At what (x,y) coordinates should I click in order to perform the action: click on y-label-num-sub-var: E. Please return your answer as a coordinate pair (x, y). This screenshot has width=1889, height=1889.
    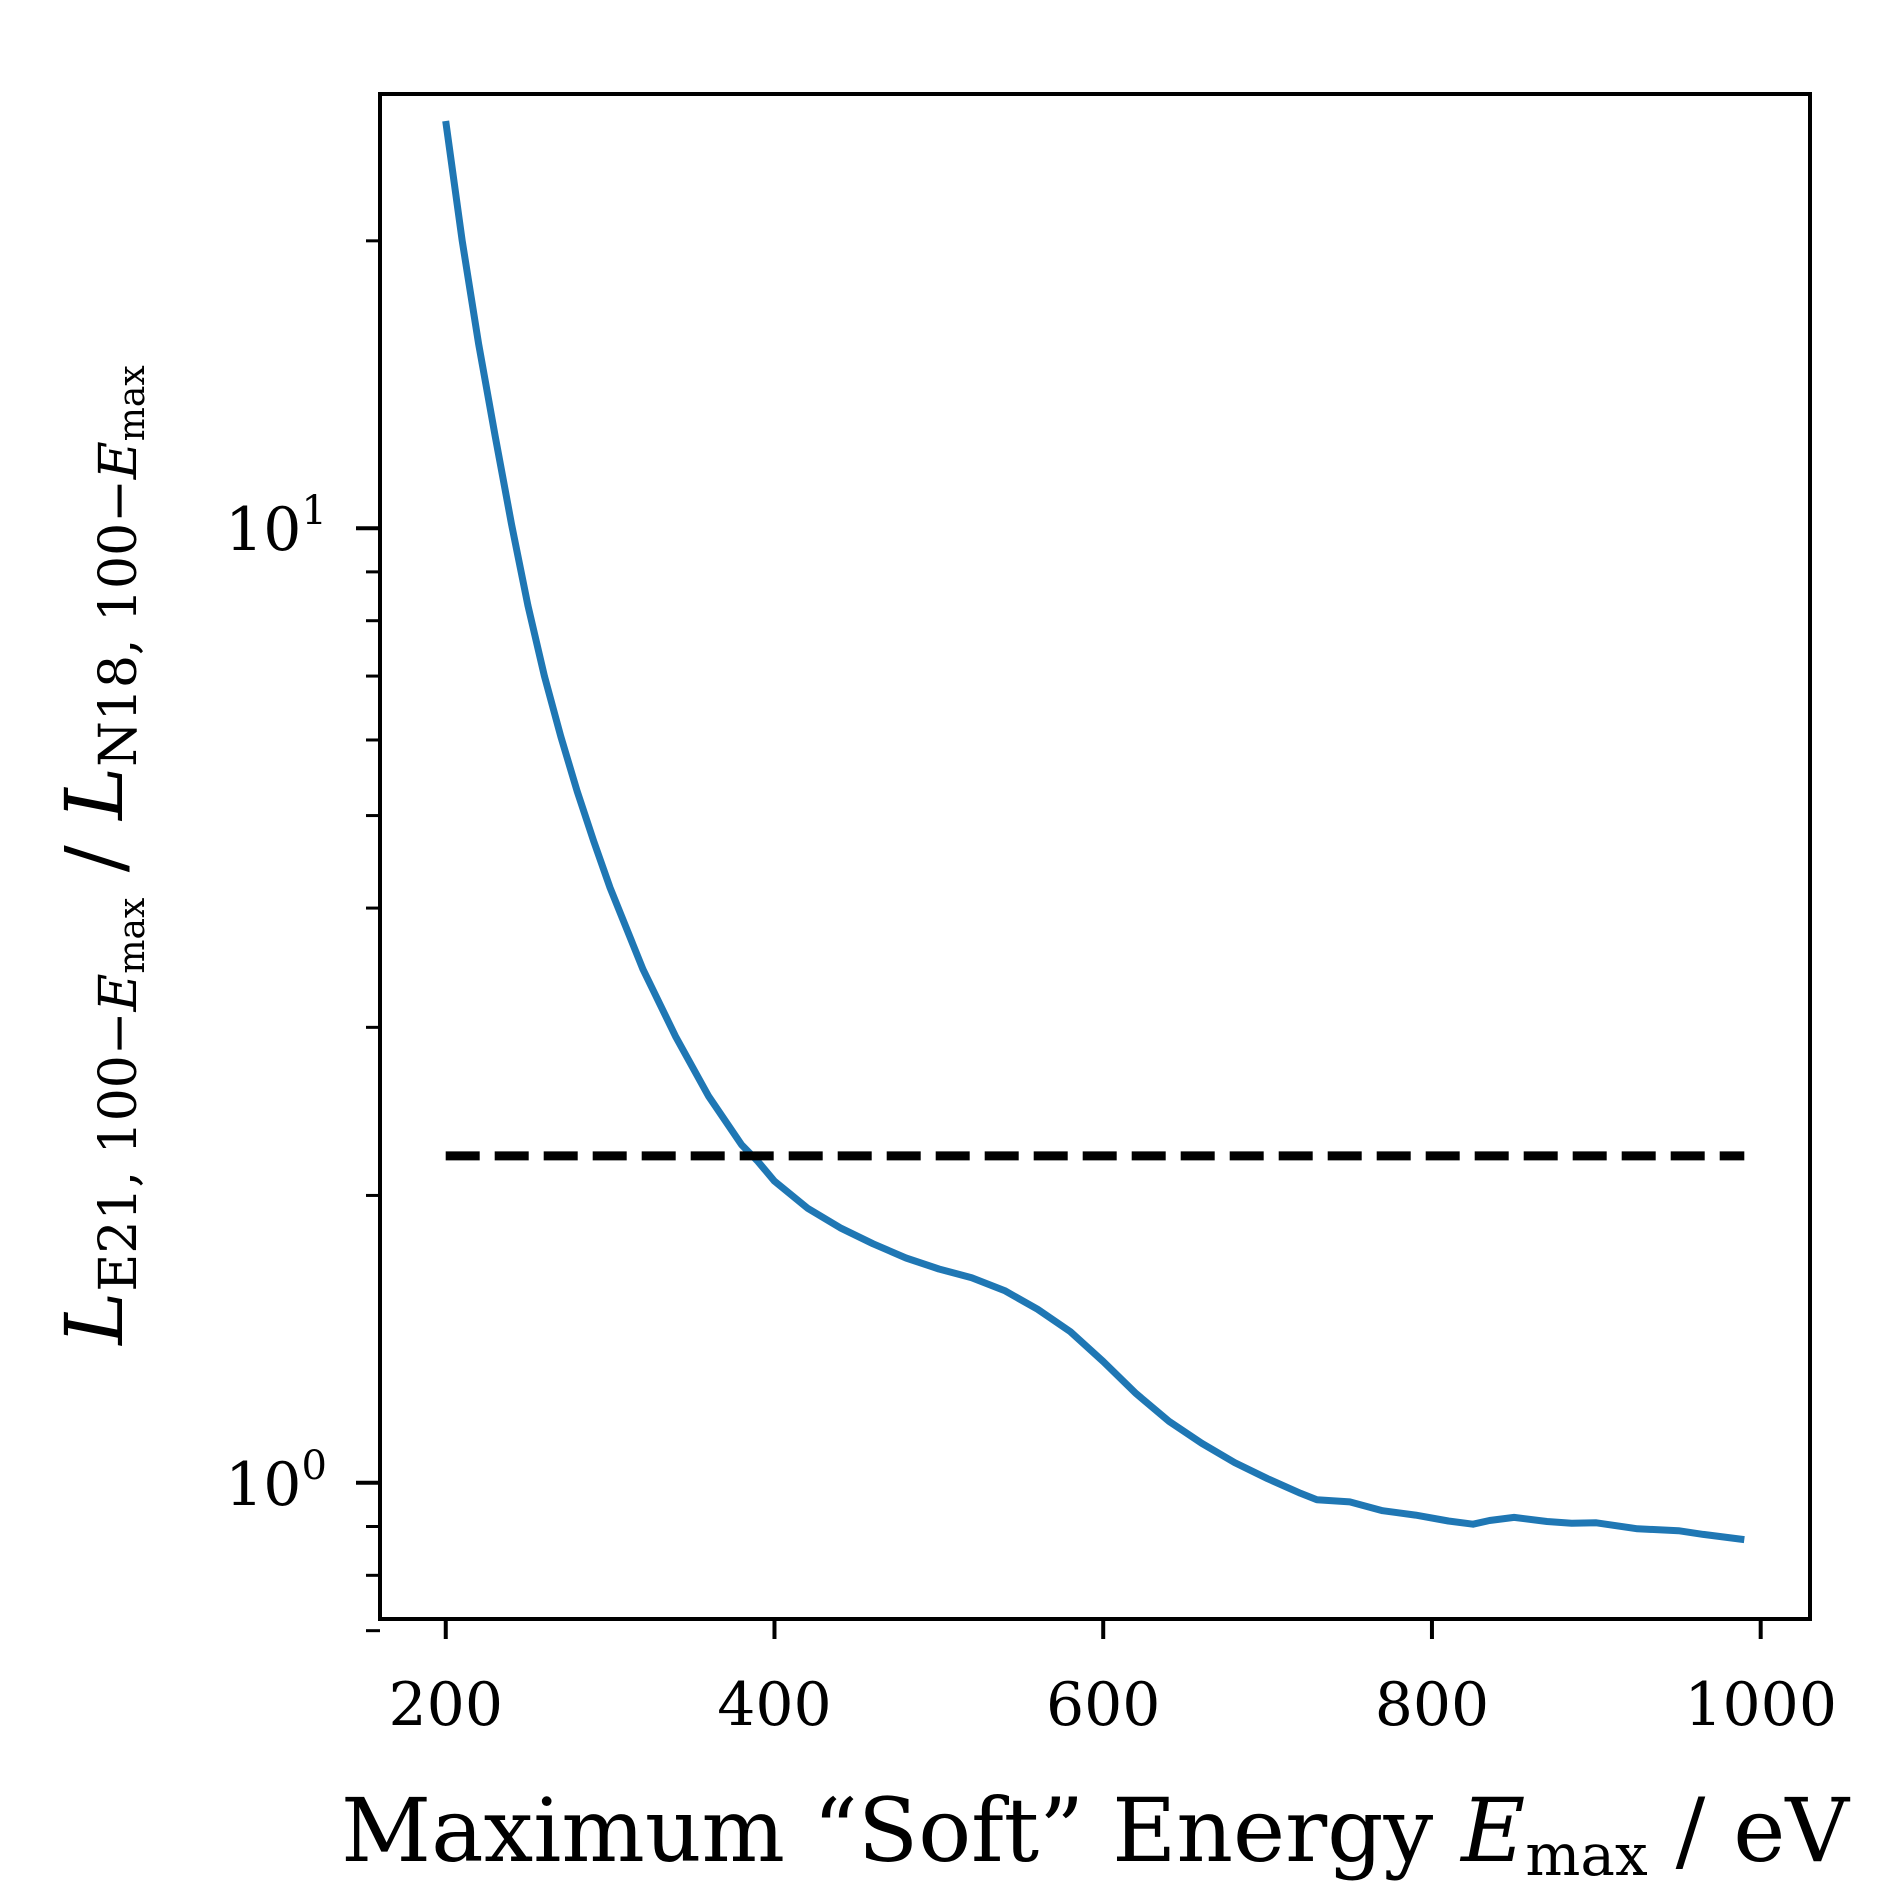
    Looking at the image, I should click on (119, 993).